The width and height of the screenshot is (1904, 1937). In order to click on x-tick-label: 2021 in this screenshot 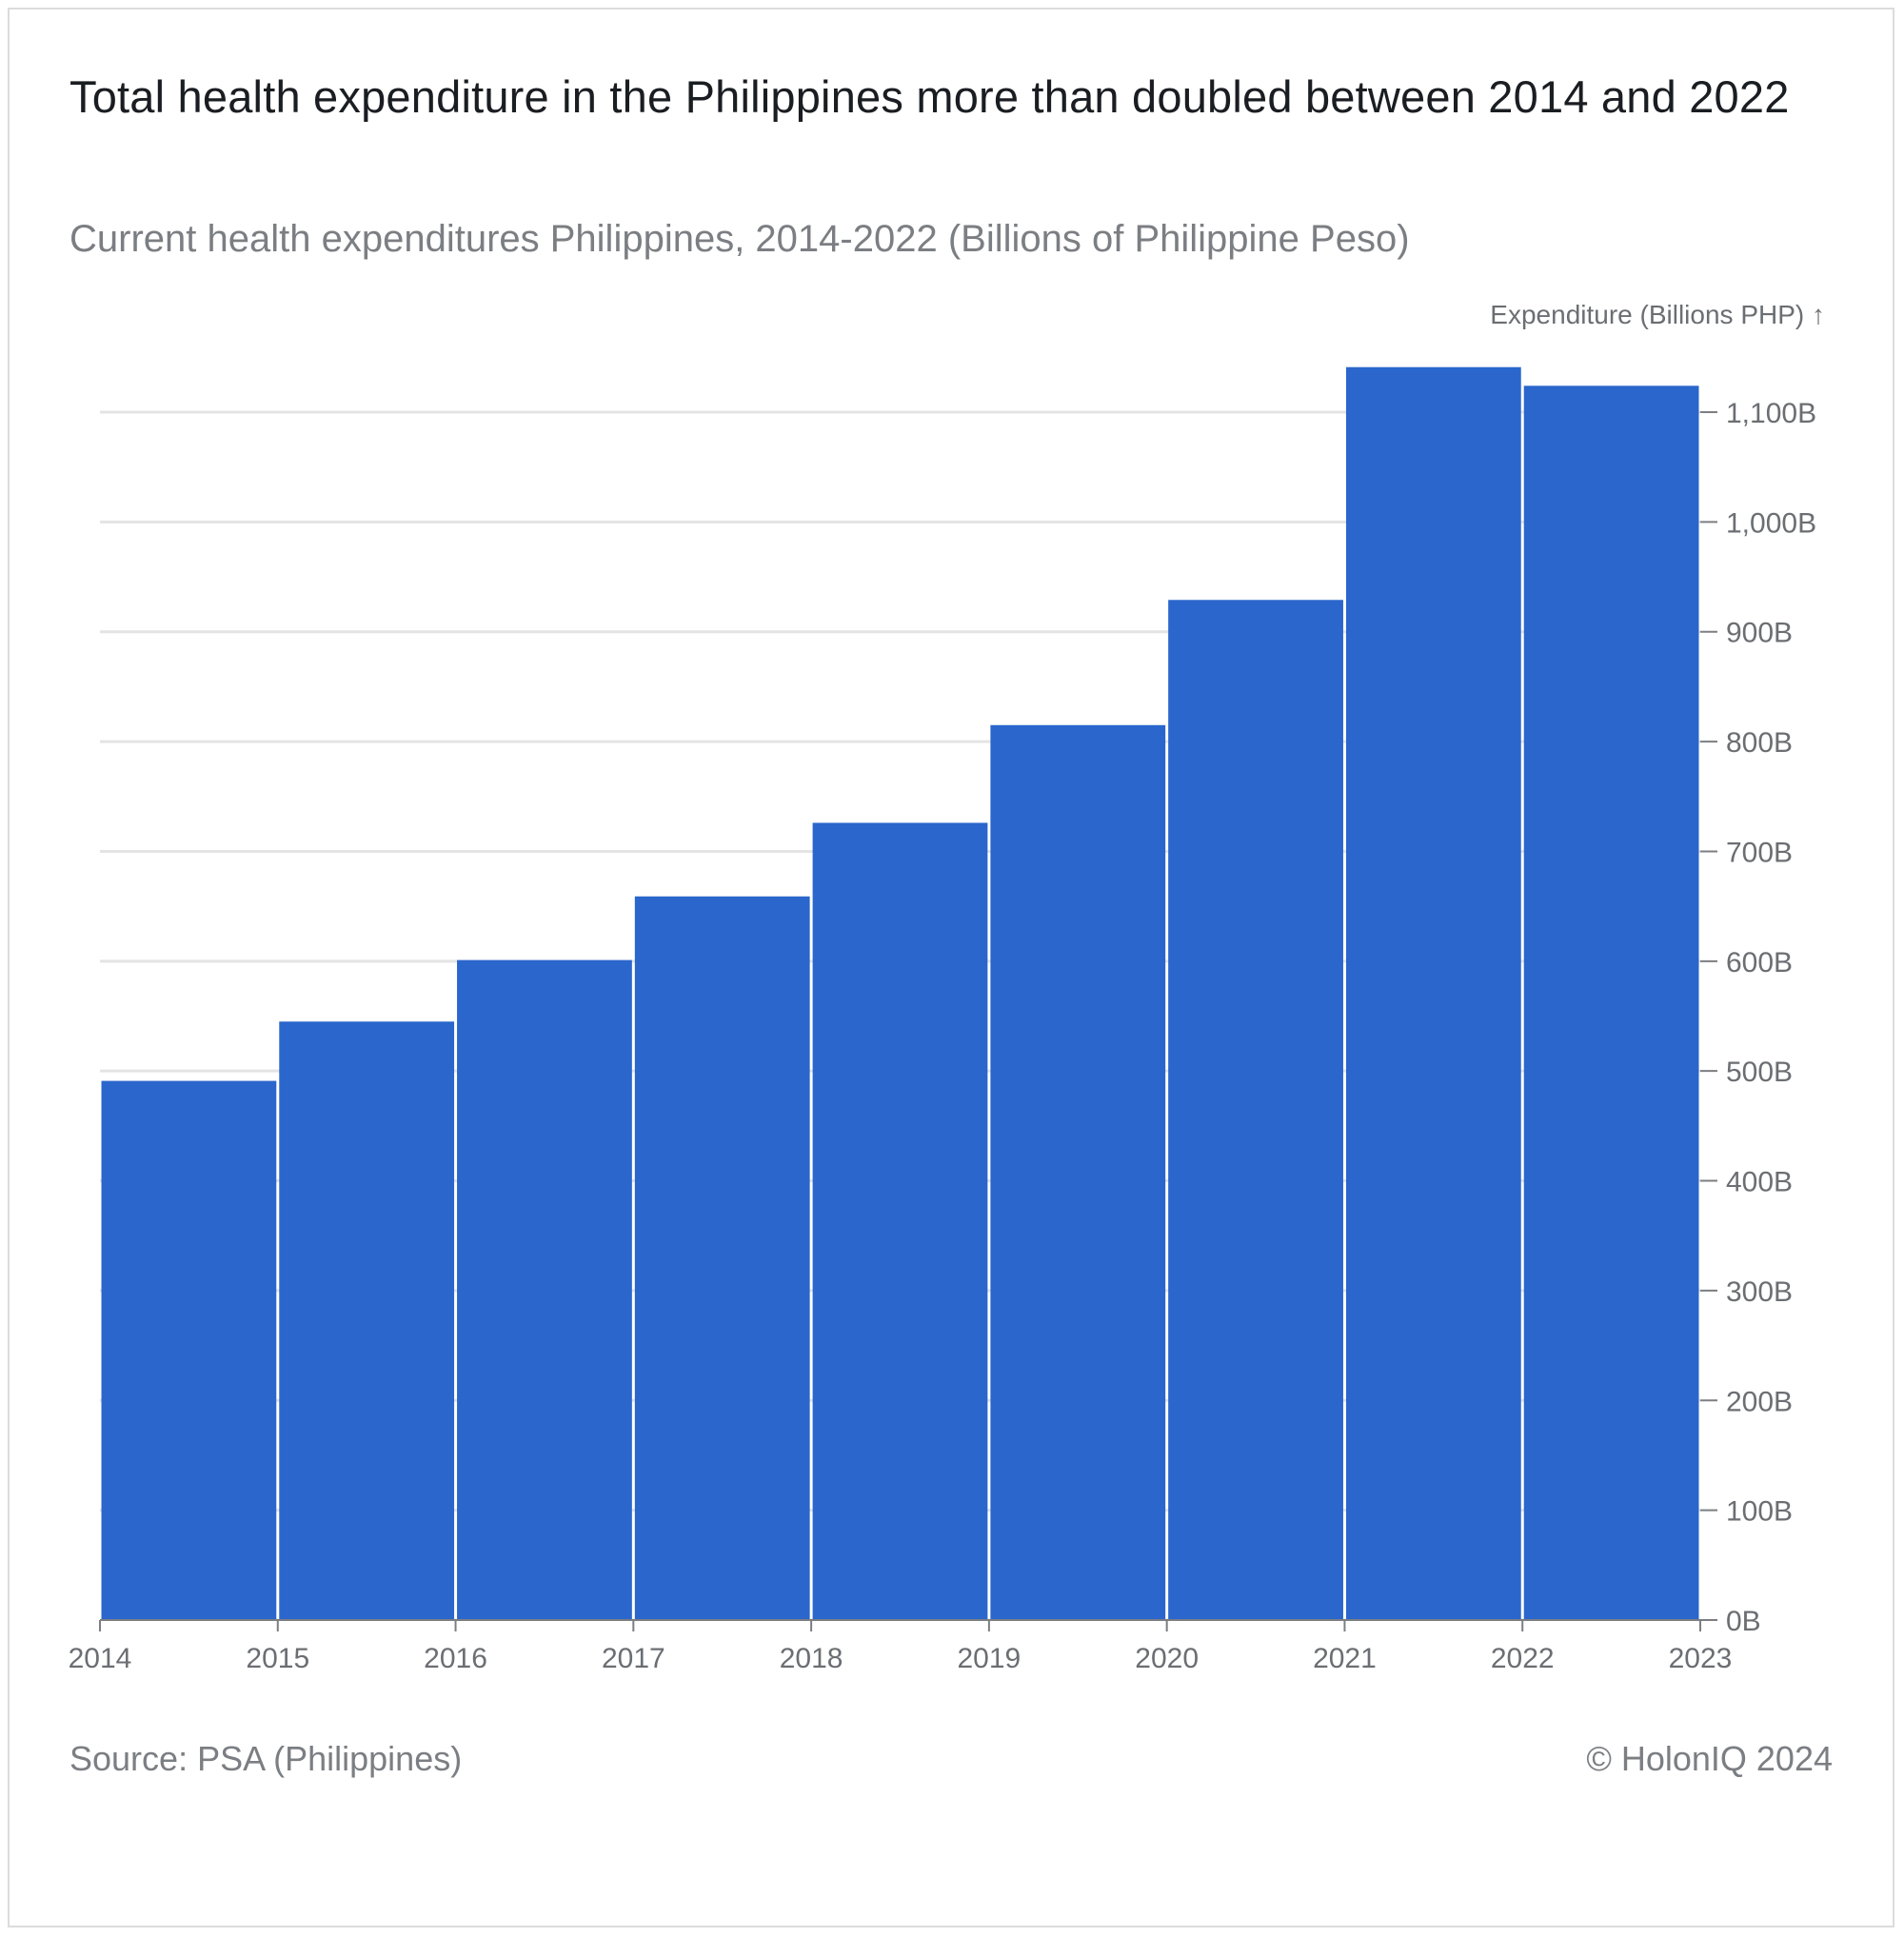, I will do `click(1345, 1658)`.